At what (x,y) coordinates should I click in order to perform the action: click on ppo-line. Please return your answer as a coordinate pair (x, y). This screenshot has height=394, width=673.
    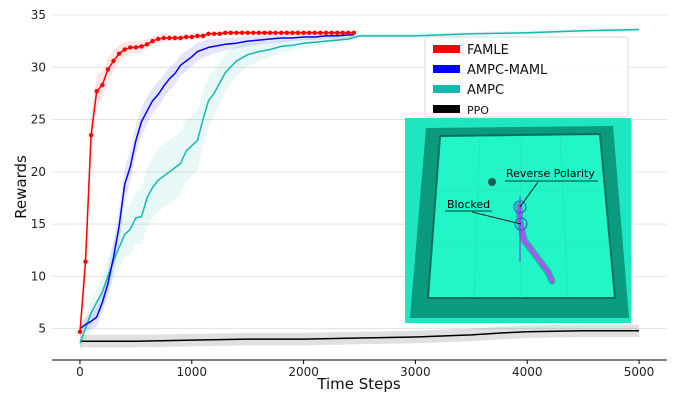
    Looking at the image, I should click on (359, 335).